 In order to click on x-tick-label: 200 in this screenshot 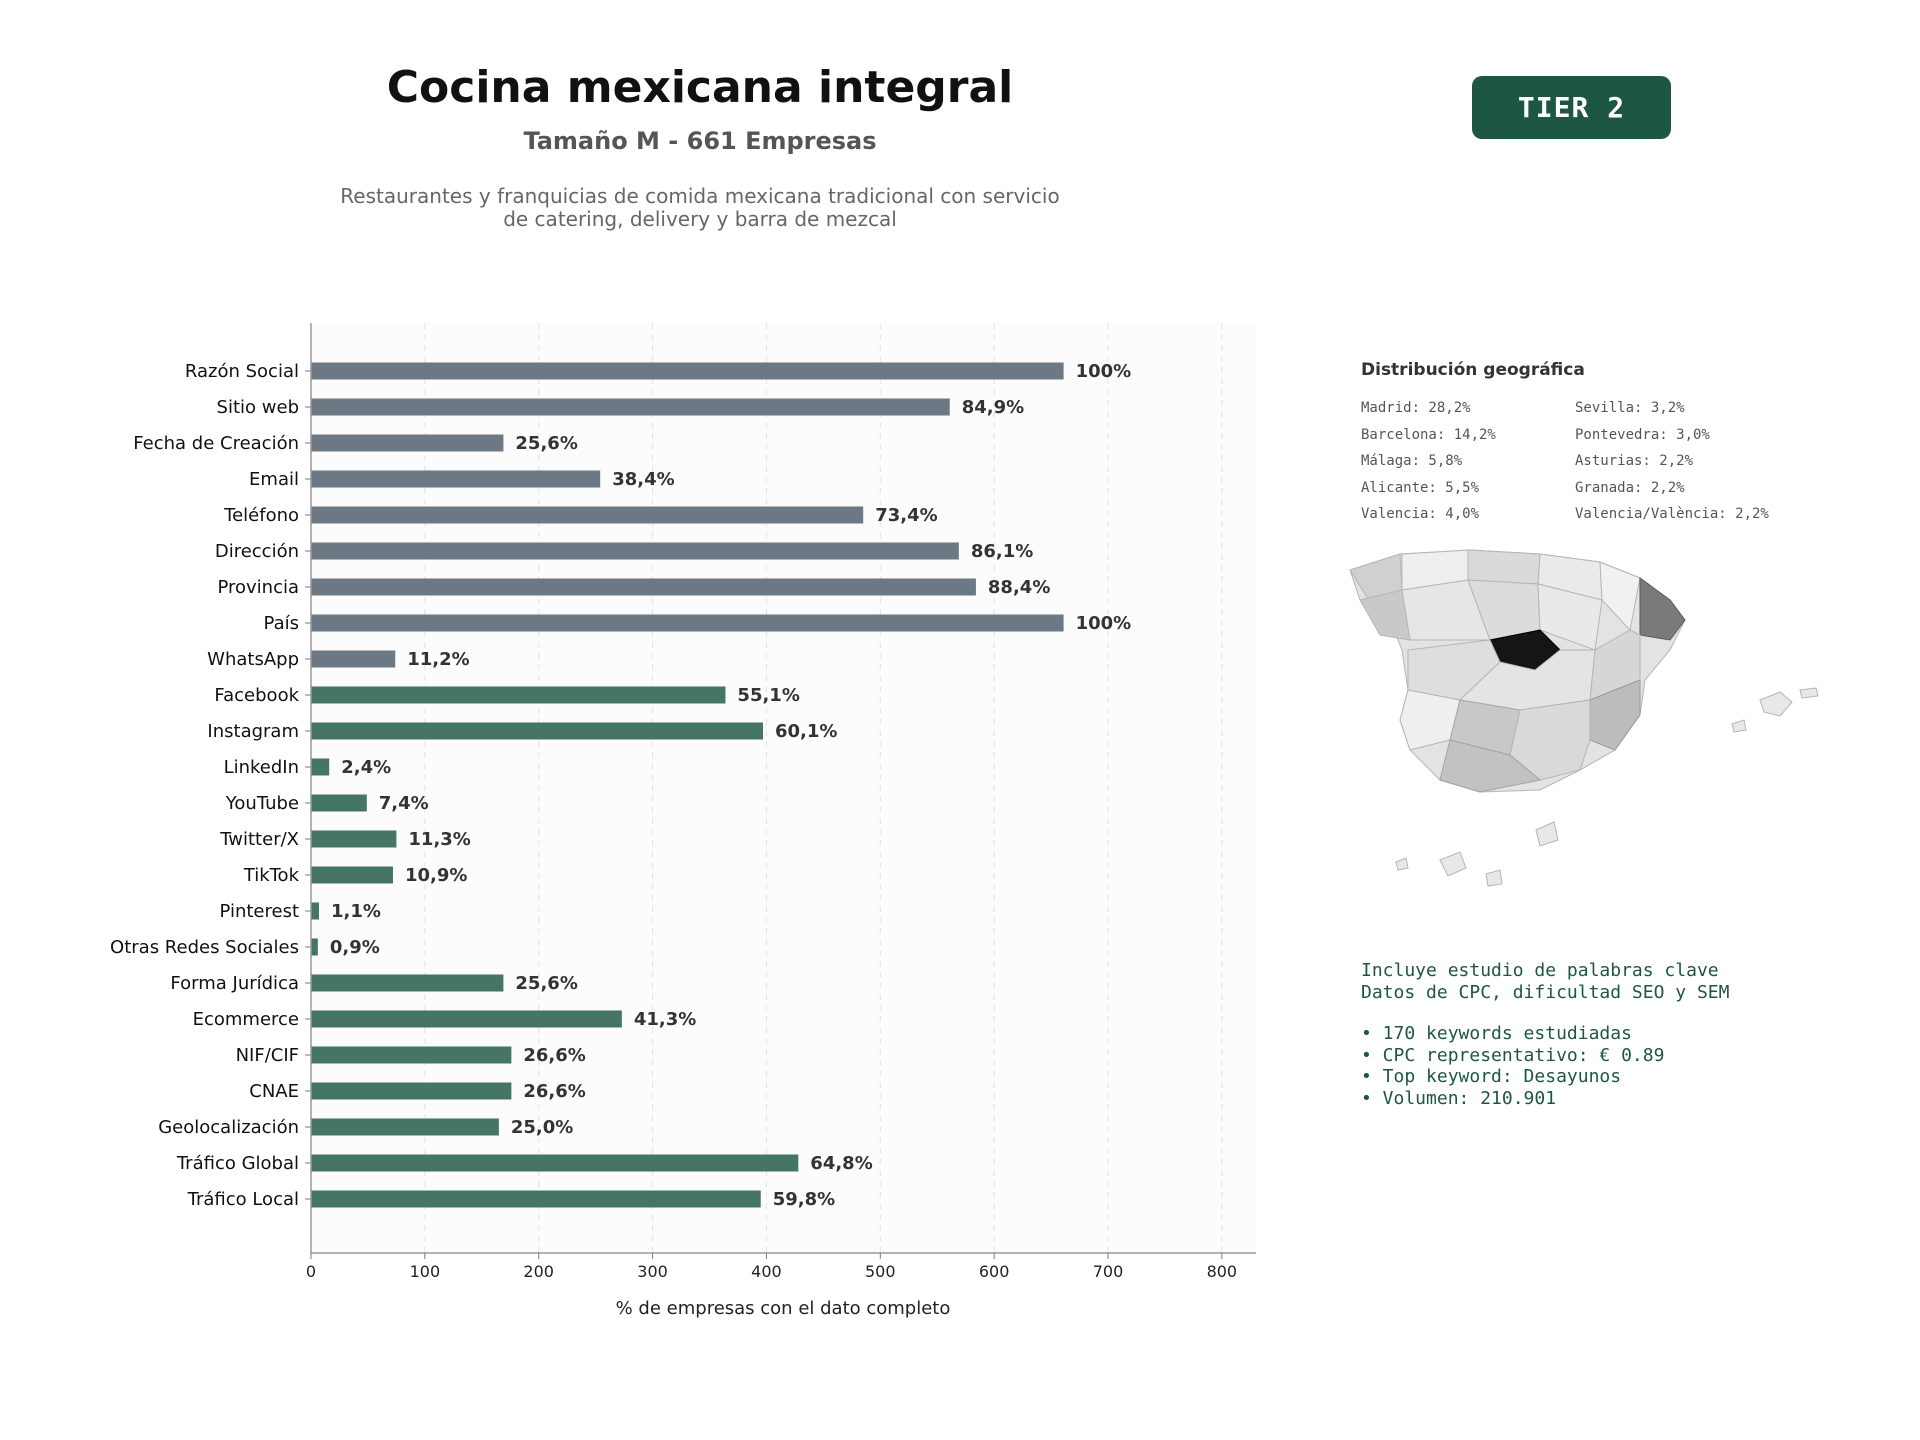, I will do `click(538, 1271)`.